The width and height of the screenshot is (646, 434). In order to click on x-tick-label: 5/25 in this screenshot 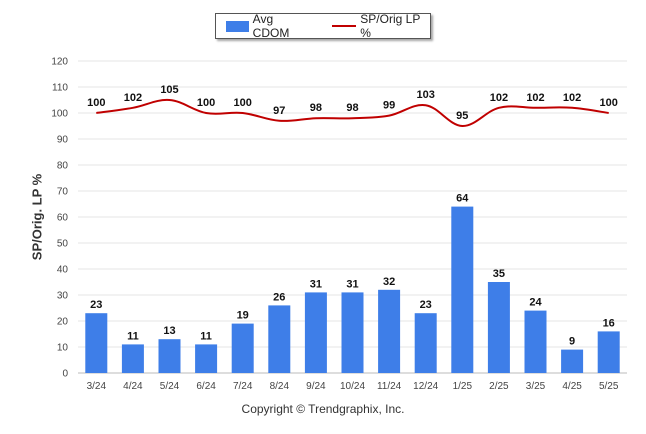, I will do `click(609, 386)`.